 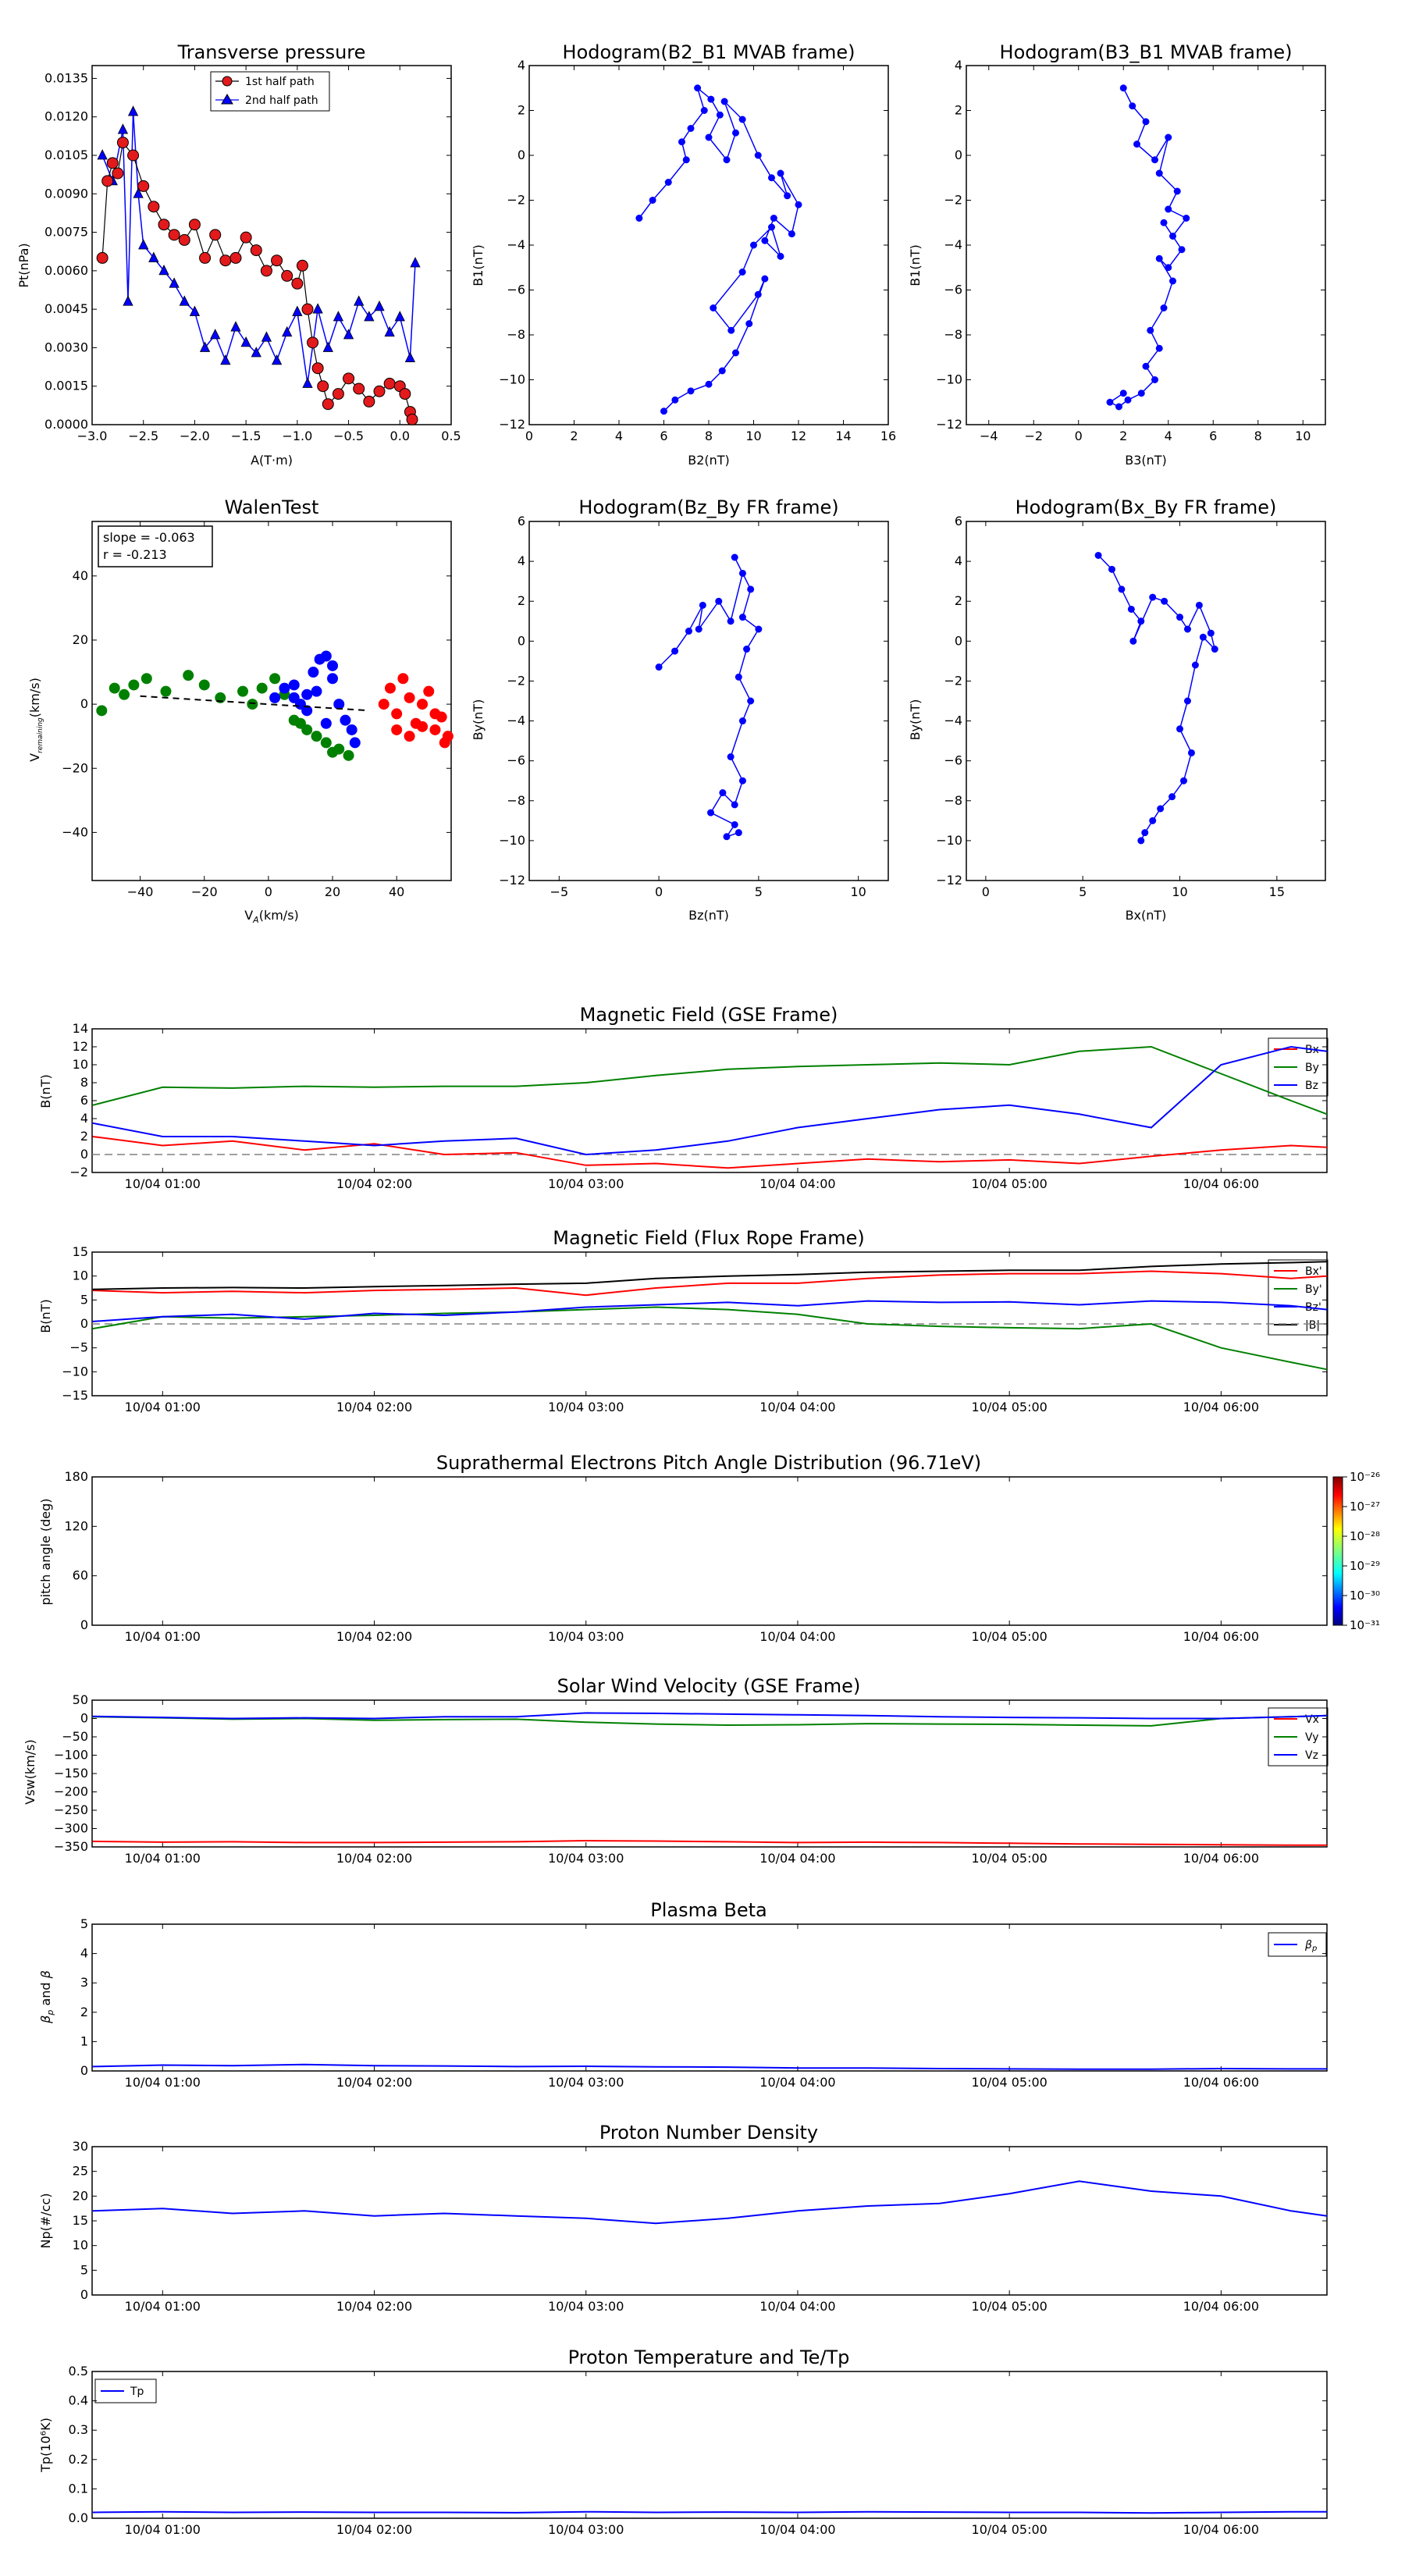 What do you see at coordinates (516, 200) in the screenshot?
I see `hodogram-b2-b1-ytick-label: −2` at bounding box center [516, 200].